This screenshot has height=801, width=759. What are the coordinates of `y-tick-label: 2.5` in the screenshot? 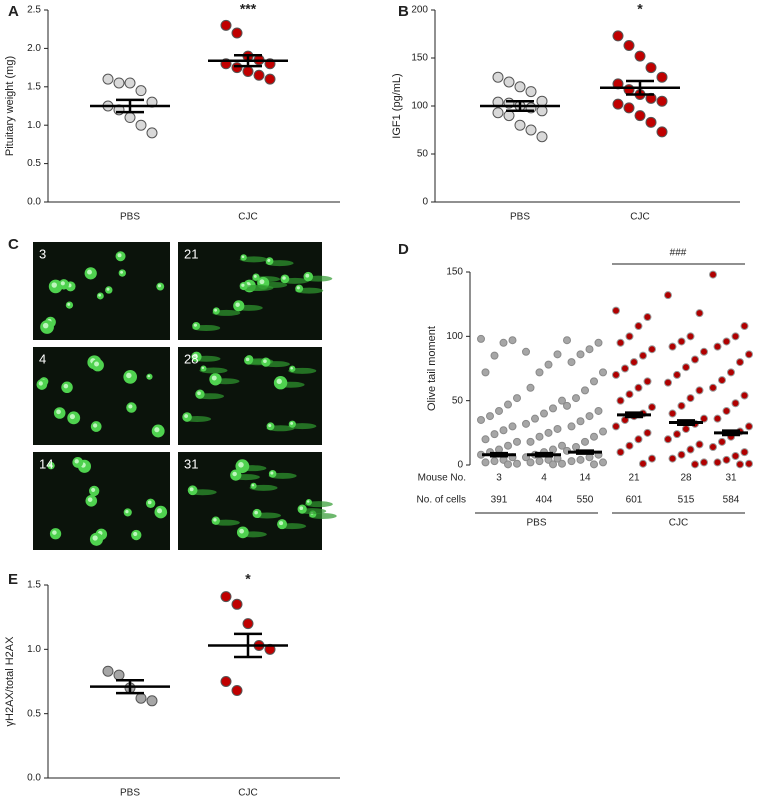 It's located at (34, 10).